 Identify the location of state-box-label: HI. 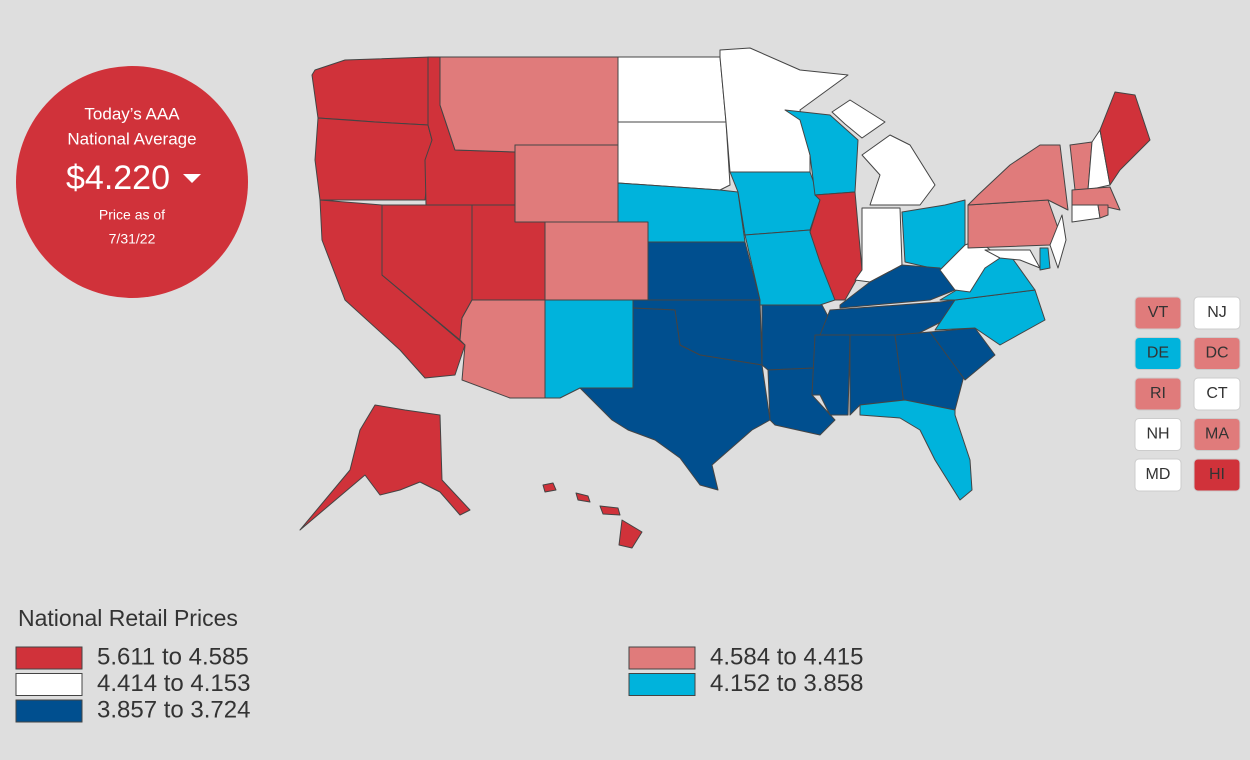
(1217, 474).